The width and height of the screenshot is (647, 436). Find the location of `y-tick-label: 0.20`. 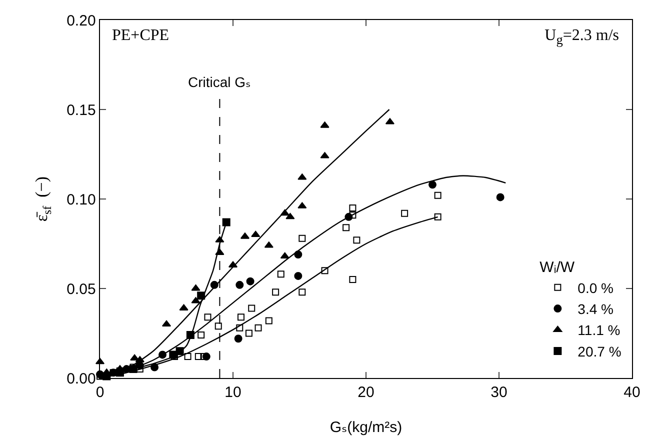

y-tick-label: 0.20 is located at coordinates (81, 21).